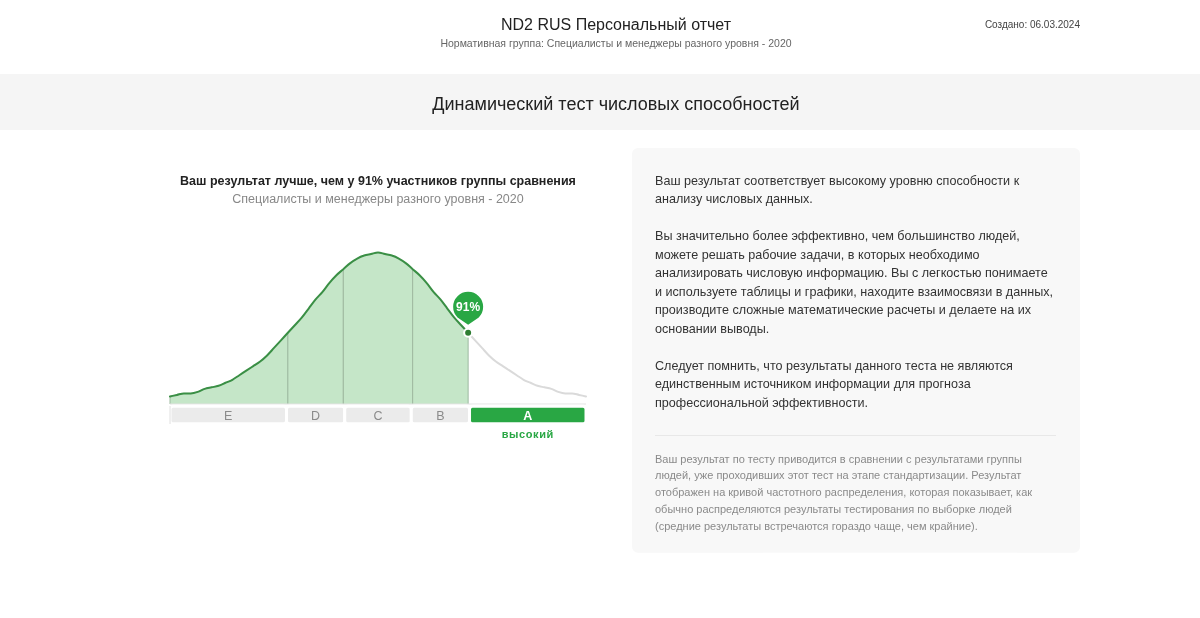 The width and height of the screenshot is (1200, 618). I want to click on text: Ваш результат соответствует высокому уровню способности к анализу числовых данных., so click(837, 189).